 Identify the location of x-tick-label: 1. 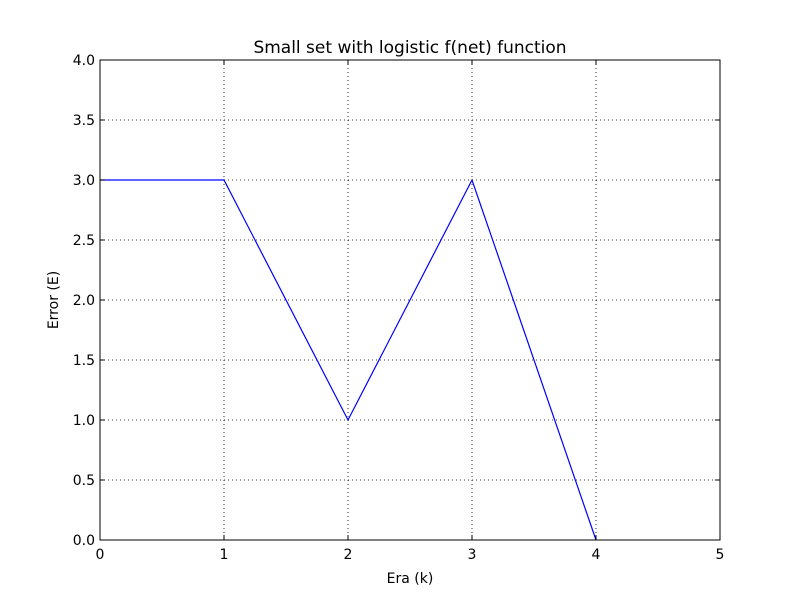
(224, 555).